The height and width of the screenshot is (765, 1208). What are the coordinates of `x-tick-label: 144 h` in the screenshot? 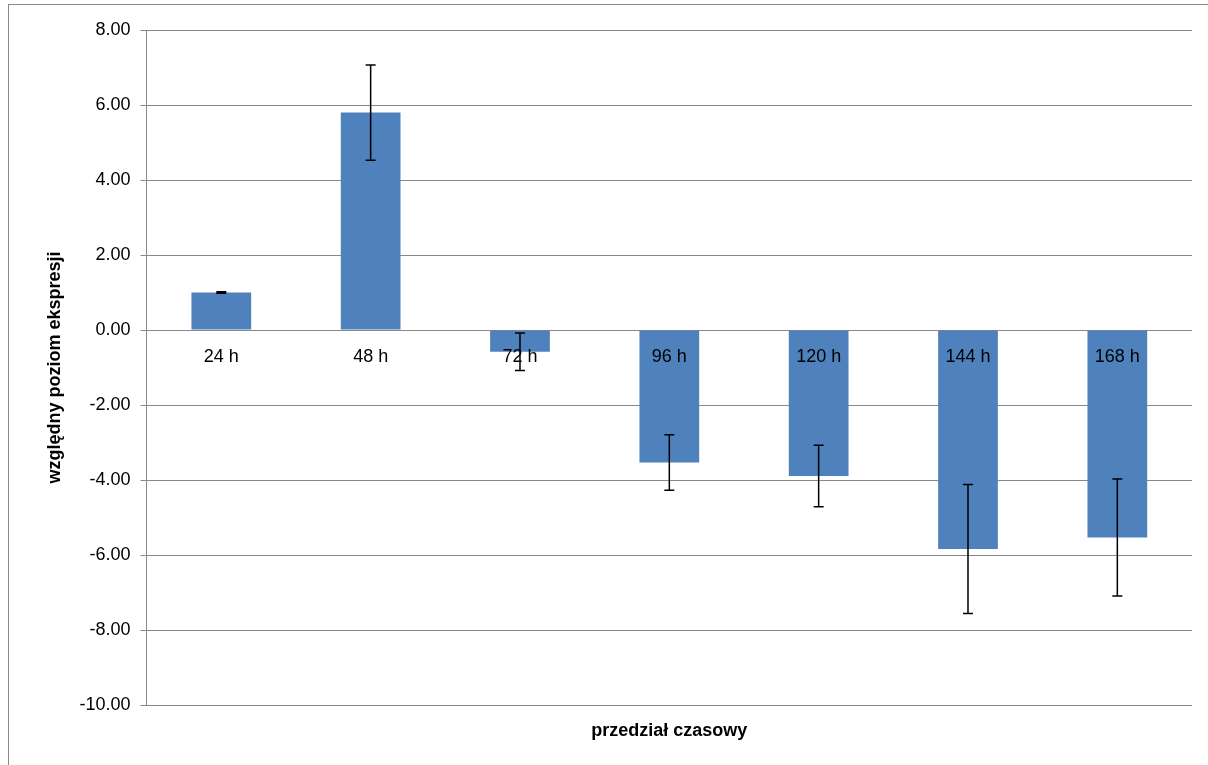 It's located at (968, 355).